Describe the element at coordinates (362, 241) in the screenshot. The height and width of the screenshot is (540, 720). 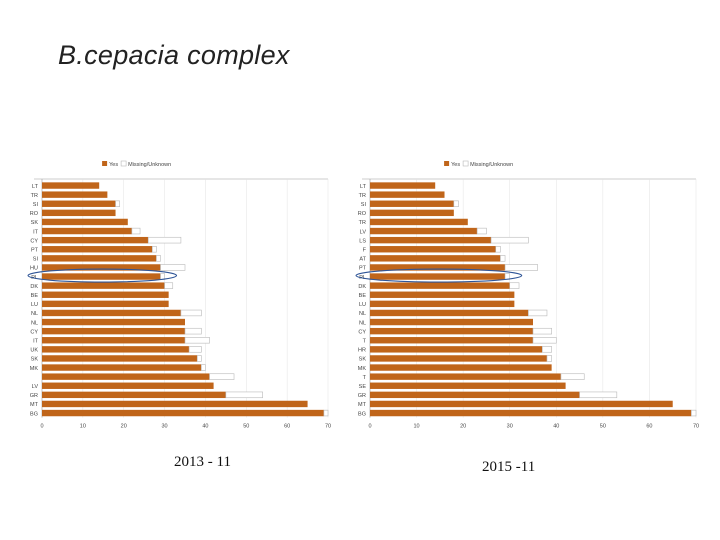
I see `chart1-category-label: LS` at that location.